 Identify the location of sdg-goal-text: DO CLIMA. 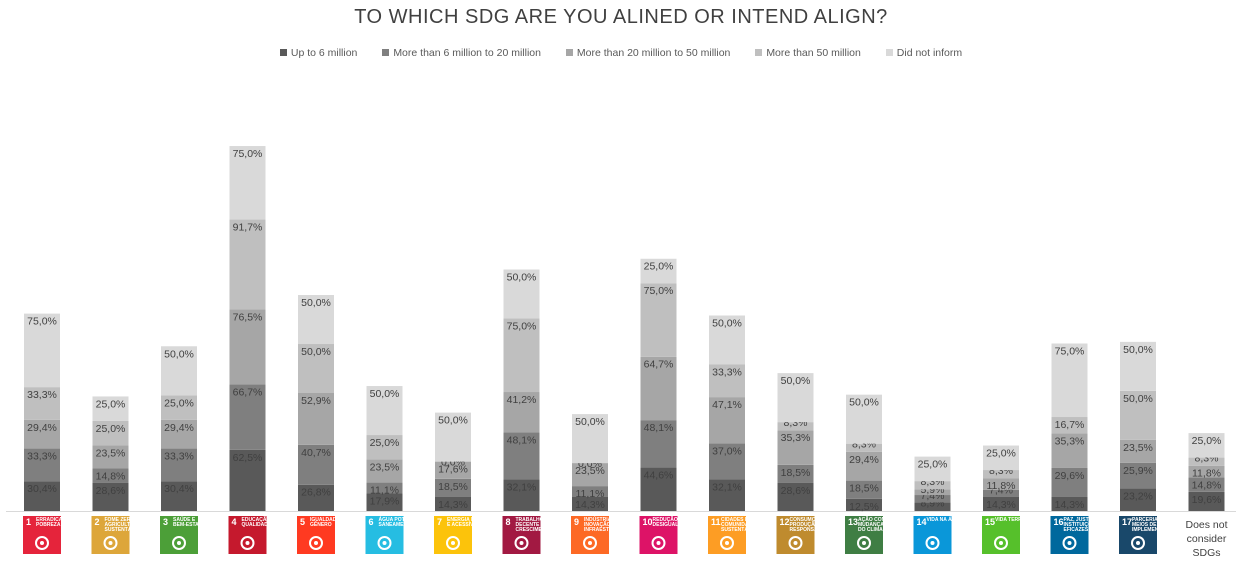
(870, 530).